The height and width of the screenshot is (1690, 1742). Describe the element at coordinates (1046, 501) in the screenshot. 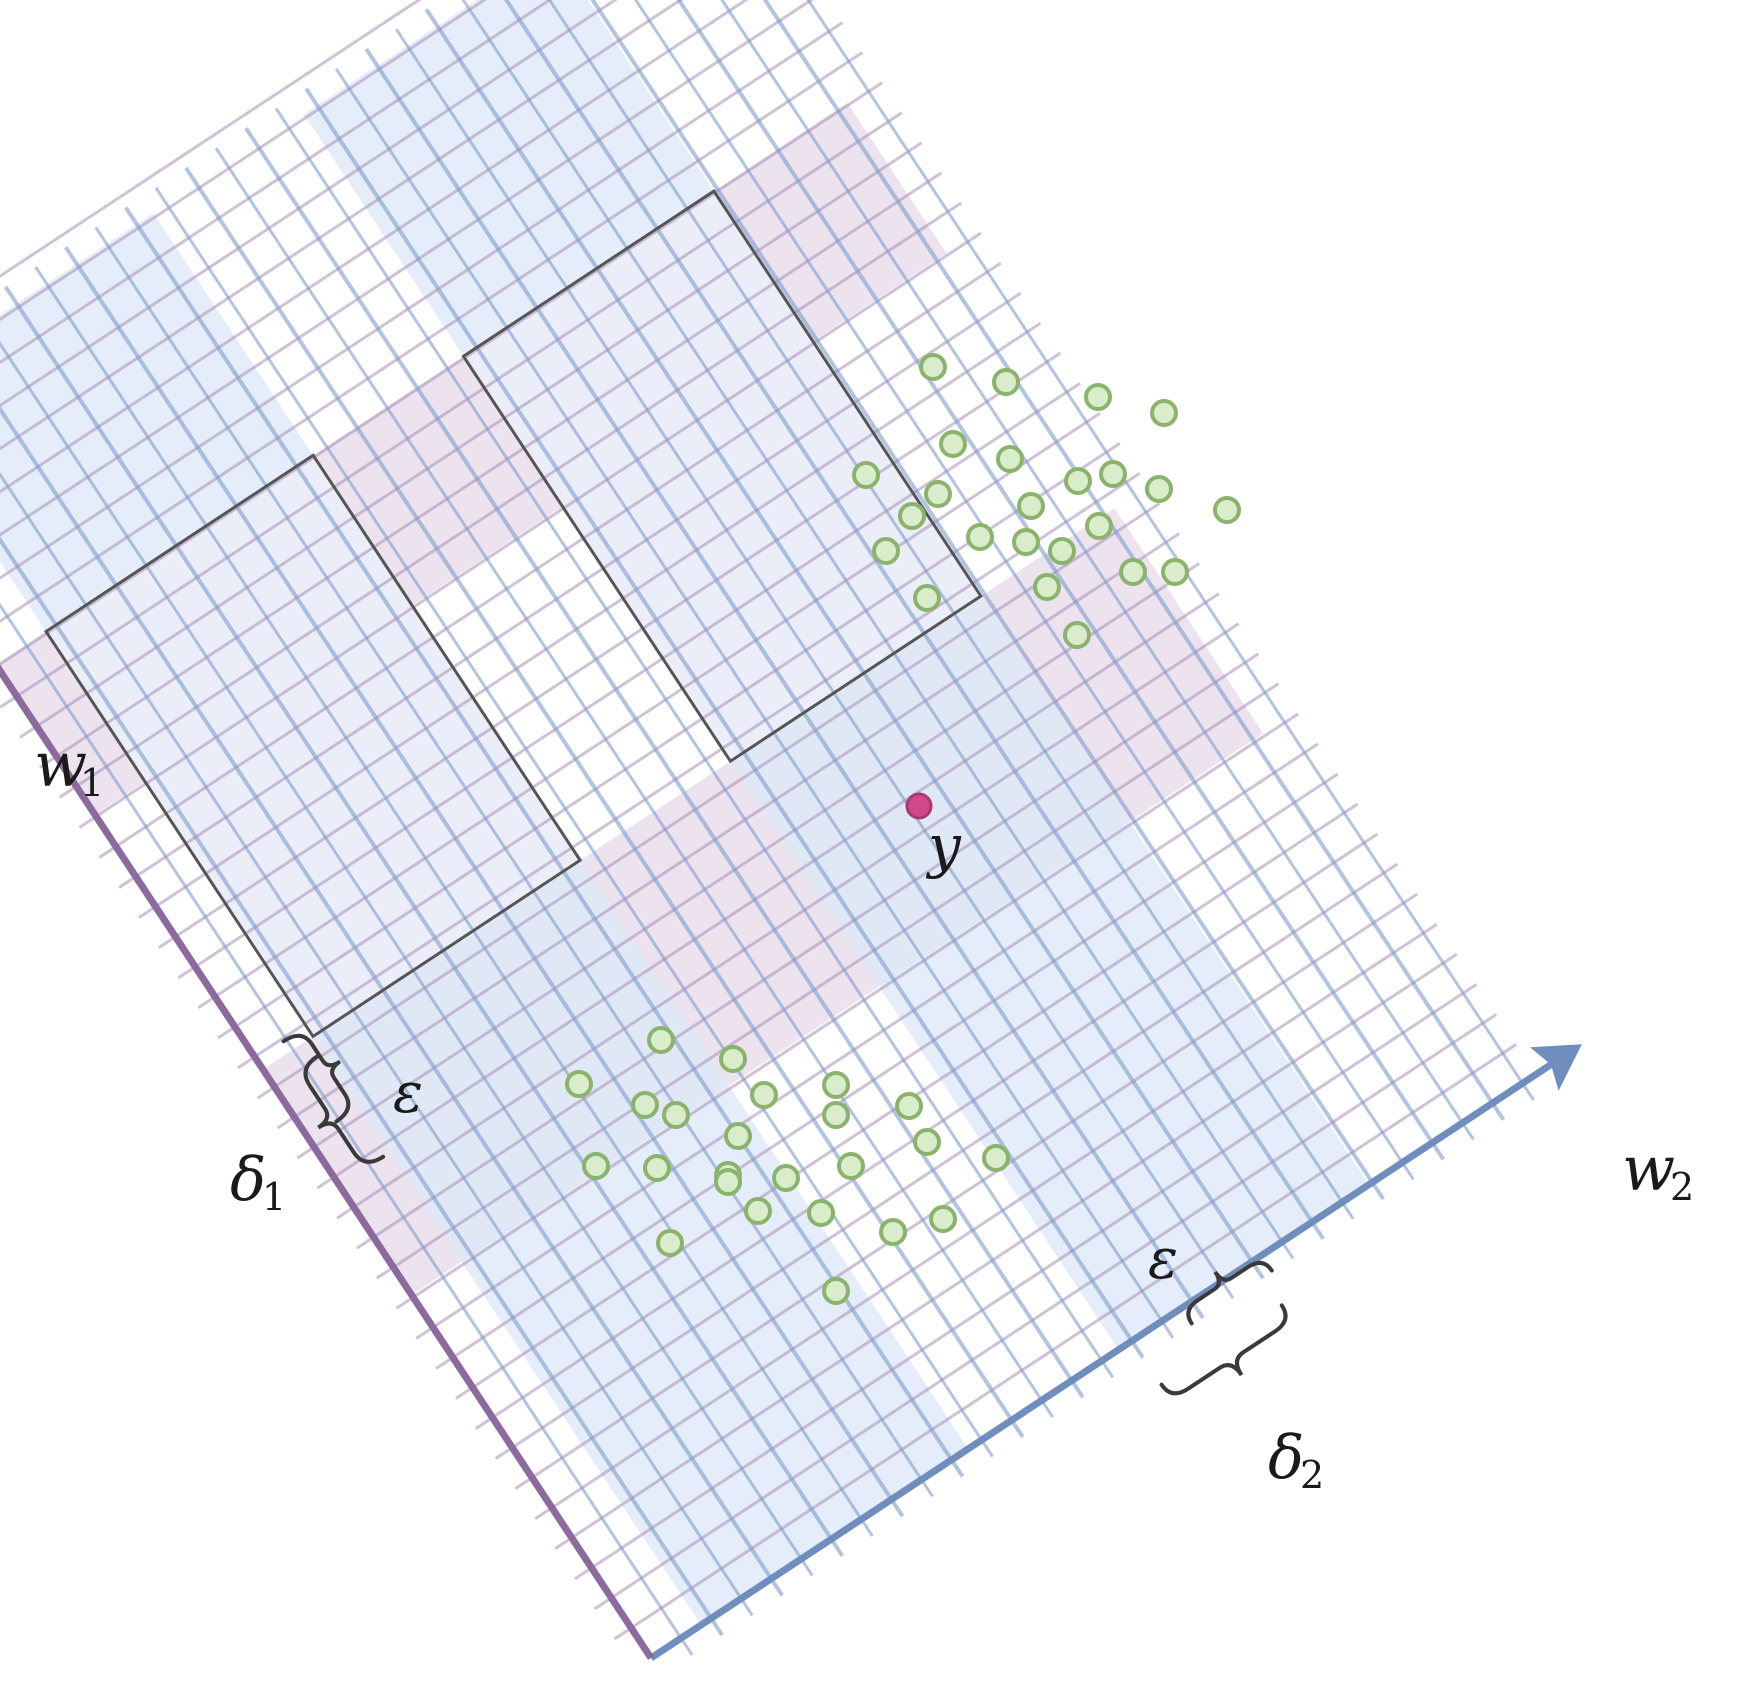

I see `upper-cluster` at that location.